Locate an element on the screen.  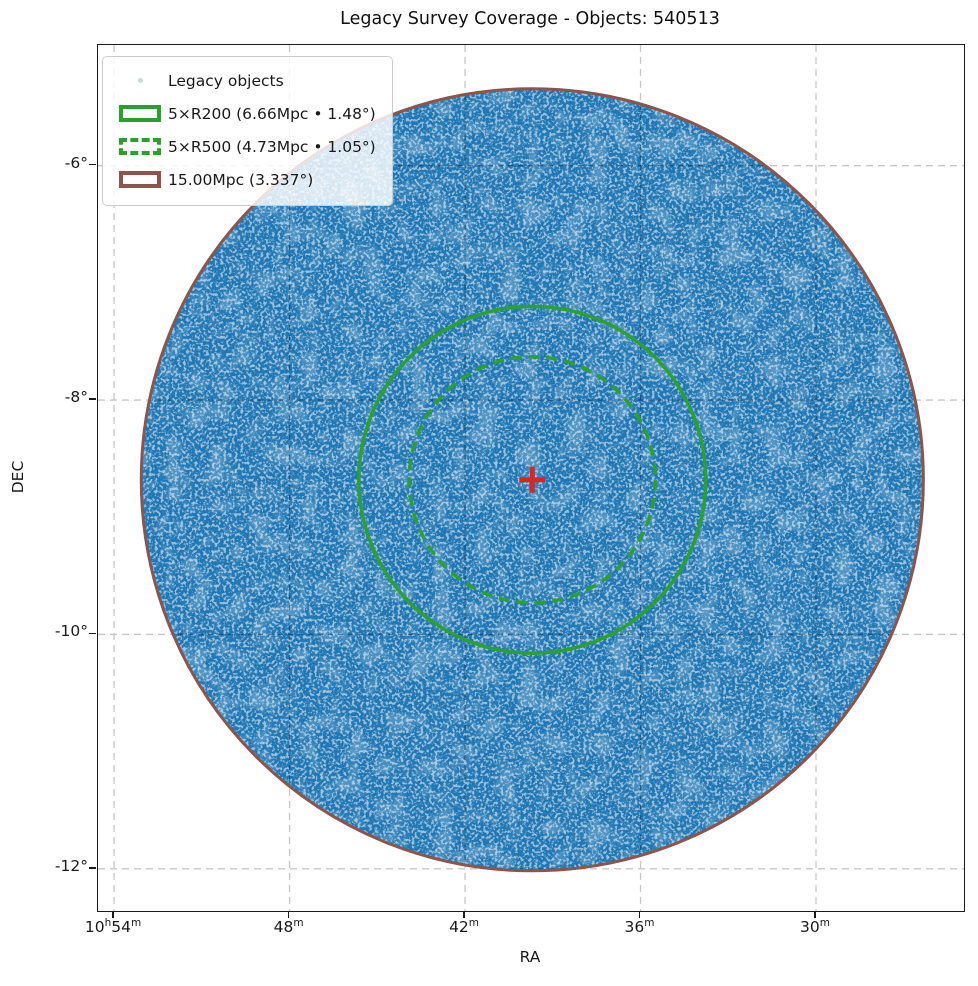
legend-item-15mpc: 15.00Mpc (3.337°) is located at coordinates (244, 179).